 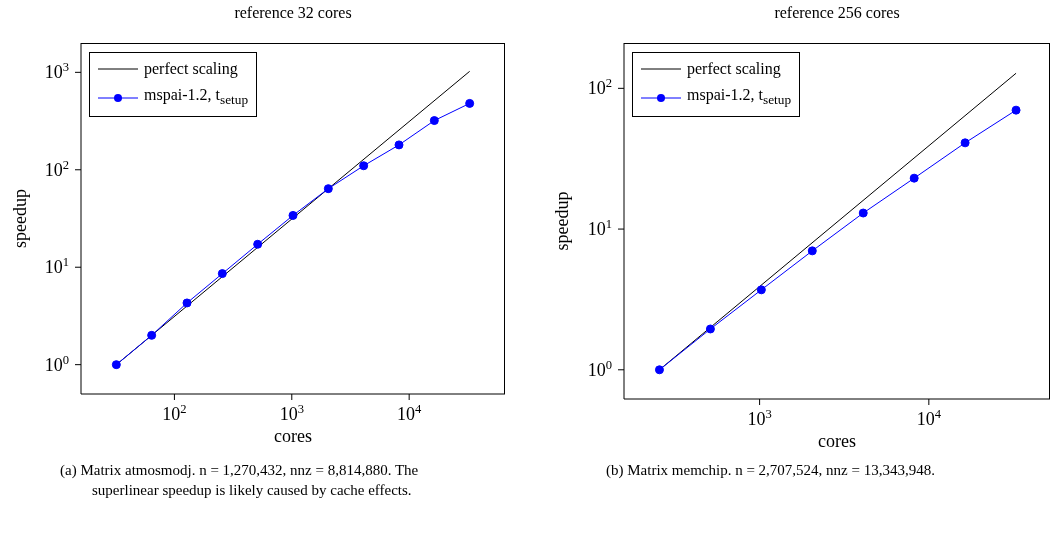 I want to click on y-tick-label: 10$^{3}$, so click(x=56, y=71).